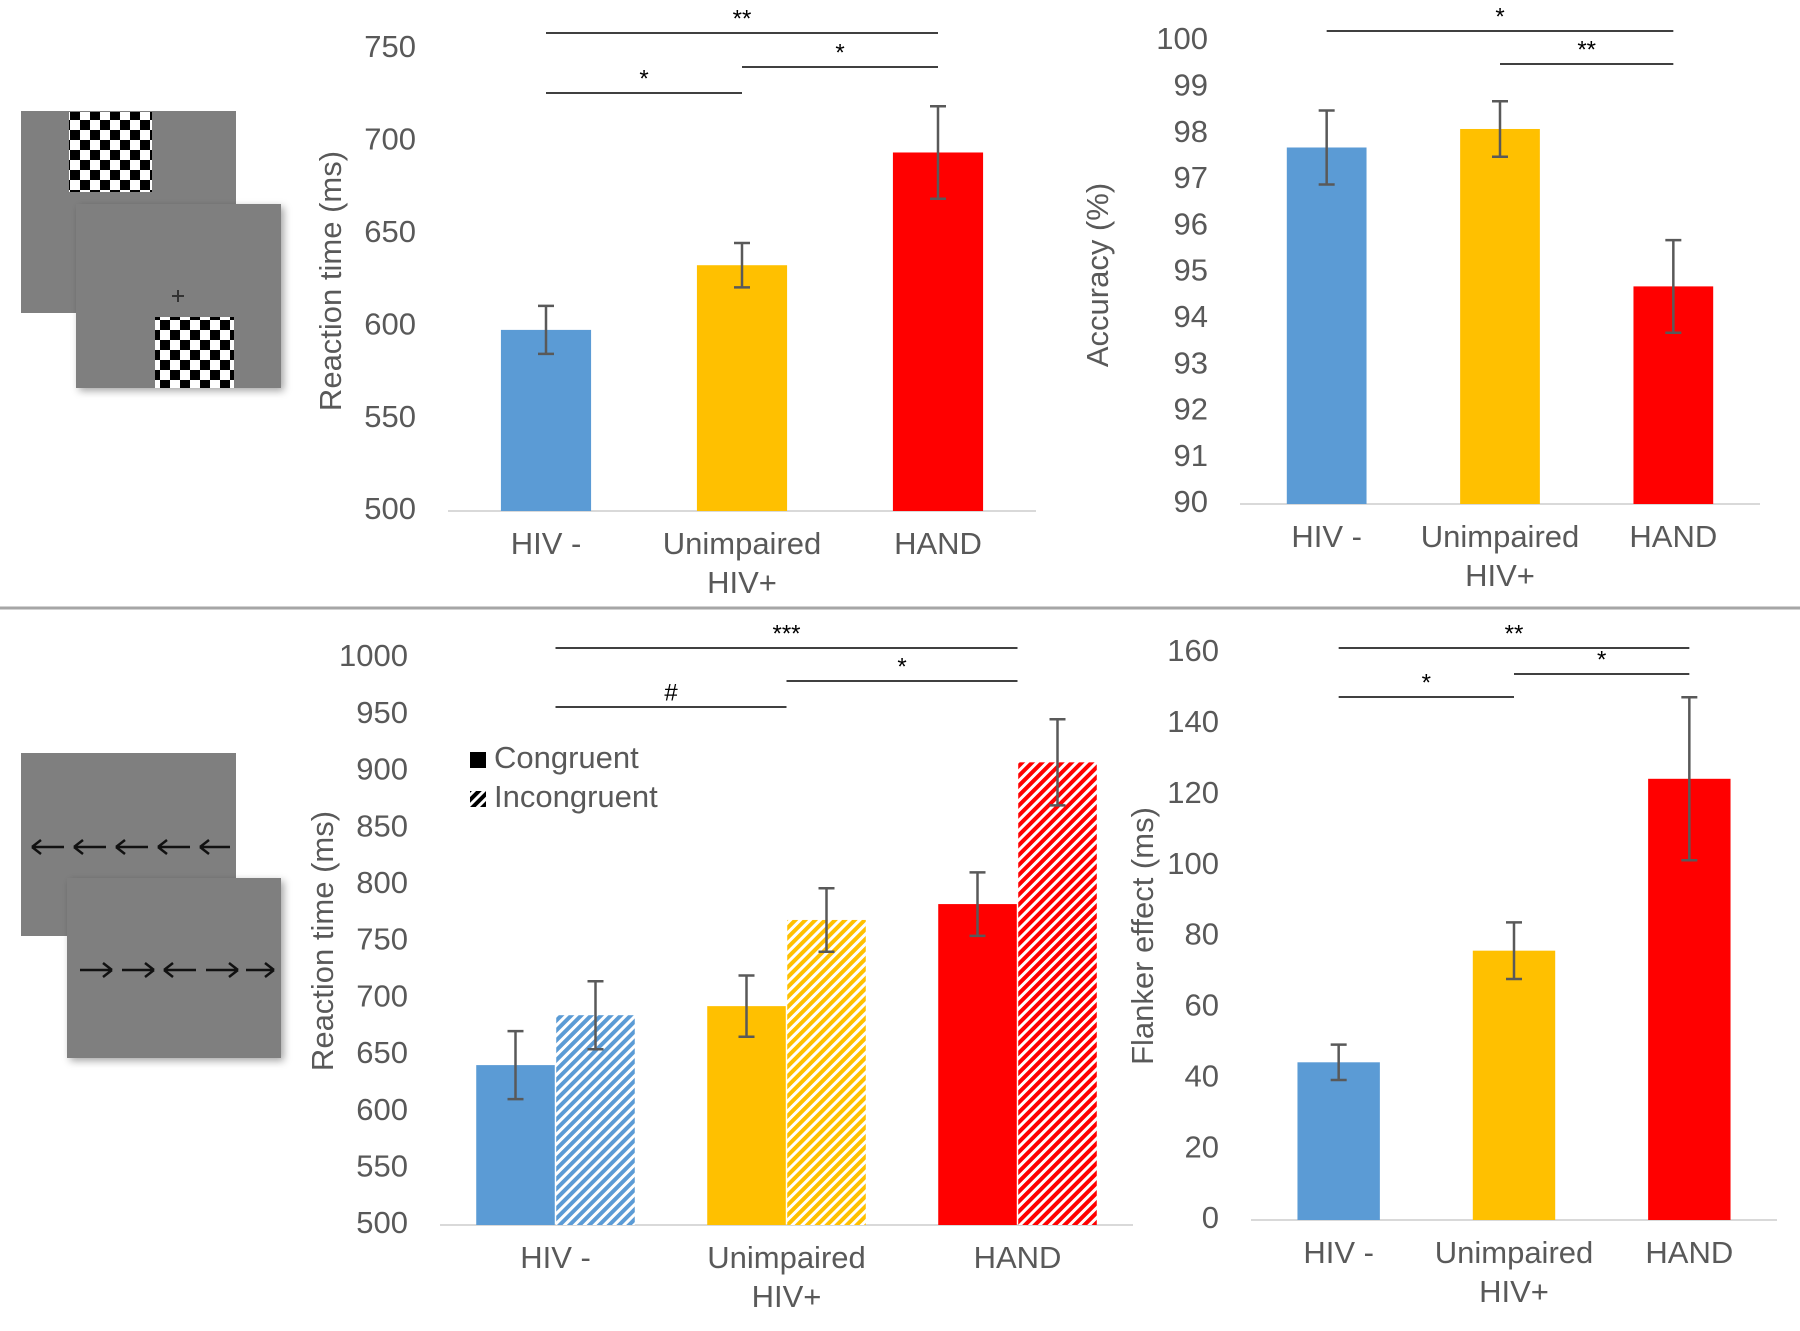 This screenshot has width=1800, height=1331. What do you see at coordinates (1191, 131) in the screenshot?
I see `y-tick-label: 98` at bounding box center [1191, 131].